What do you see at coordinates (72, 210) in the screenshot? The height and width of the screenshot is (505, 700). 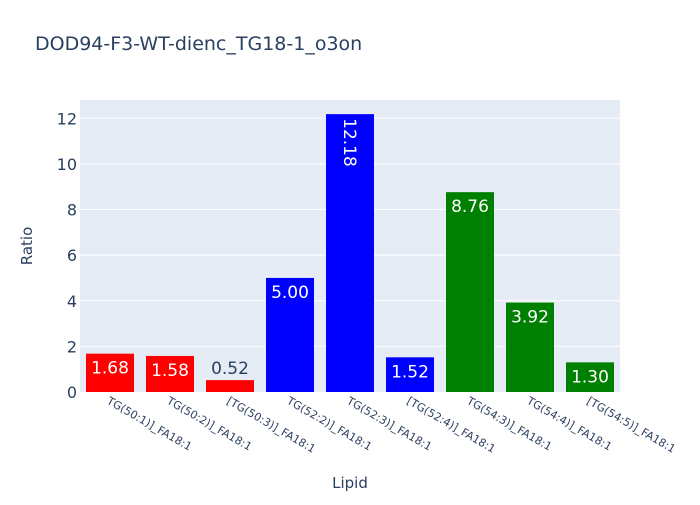 I see `y-tick-label: 8` at bounding box center [72, 210].